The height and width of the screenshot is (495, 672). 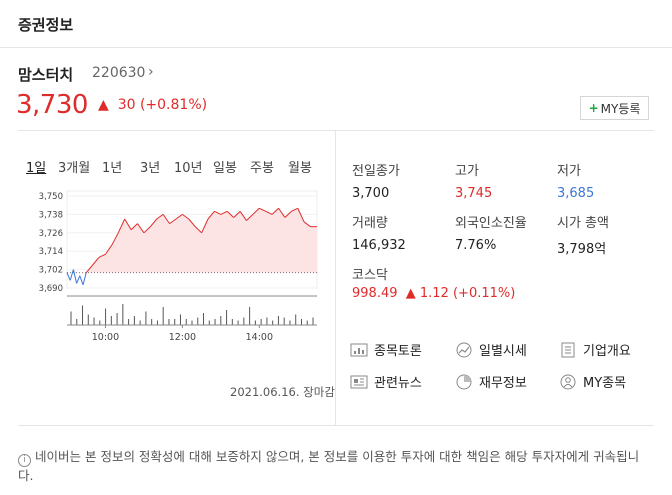 What do you see at coordinates (51, 252) in the screenshot?
I see `y-tick-label: 3,714` at bounding box center [51, 252].